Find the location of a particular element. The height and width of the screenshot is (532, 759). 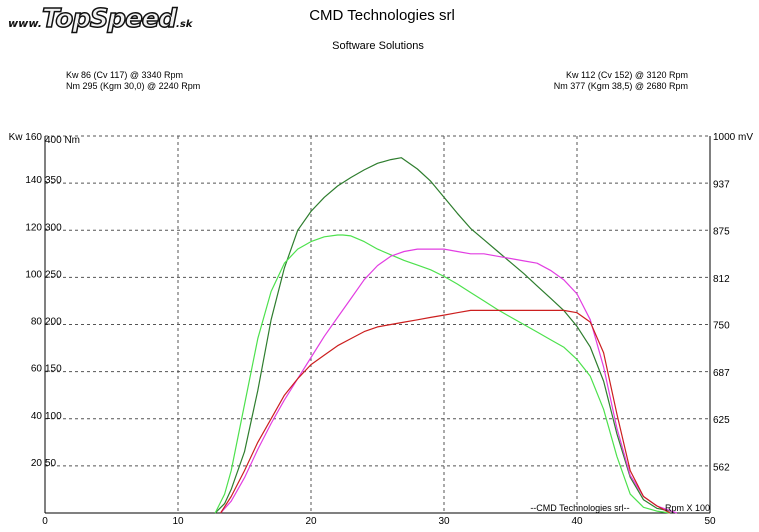

x-tick-label: 30 is located at coordinates (444, 521).